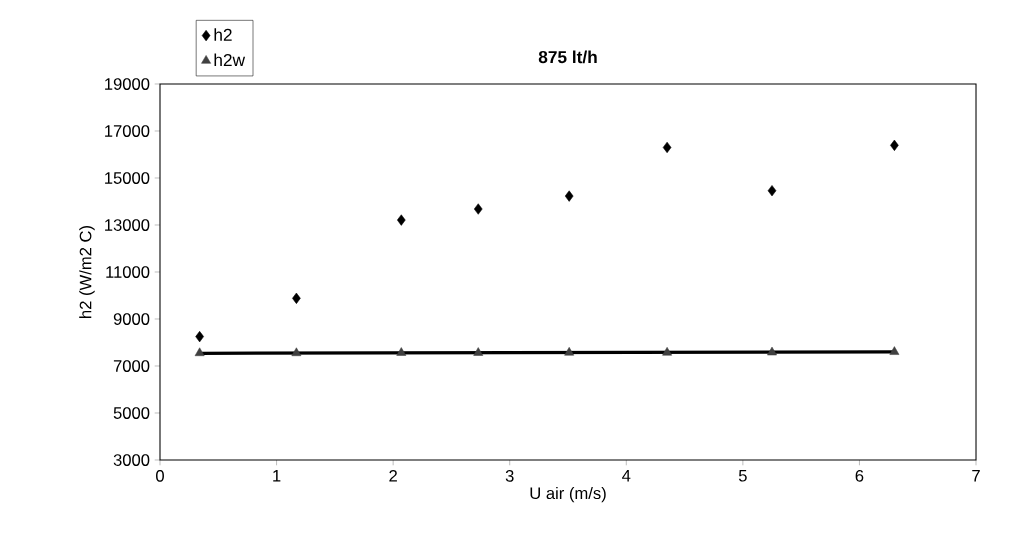  What do you see at coordinates (128, 272) in the screenshot?
I see `y-tick-label: 11000` at bounding box center [128, 272].